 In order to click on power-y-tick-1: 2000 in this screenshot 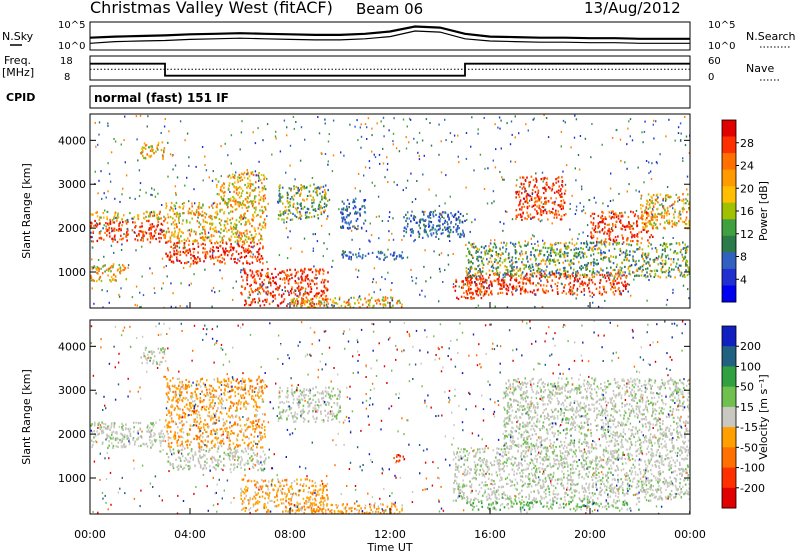, I will do `click(72, 228)`.